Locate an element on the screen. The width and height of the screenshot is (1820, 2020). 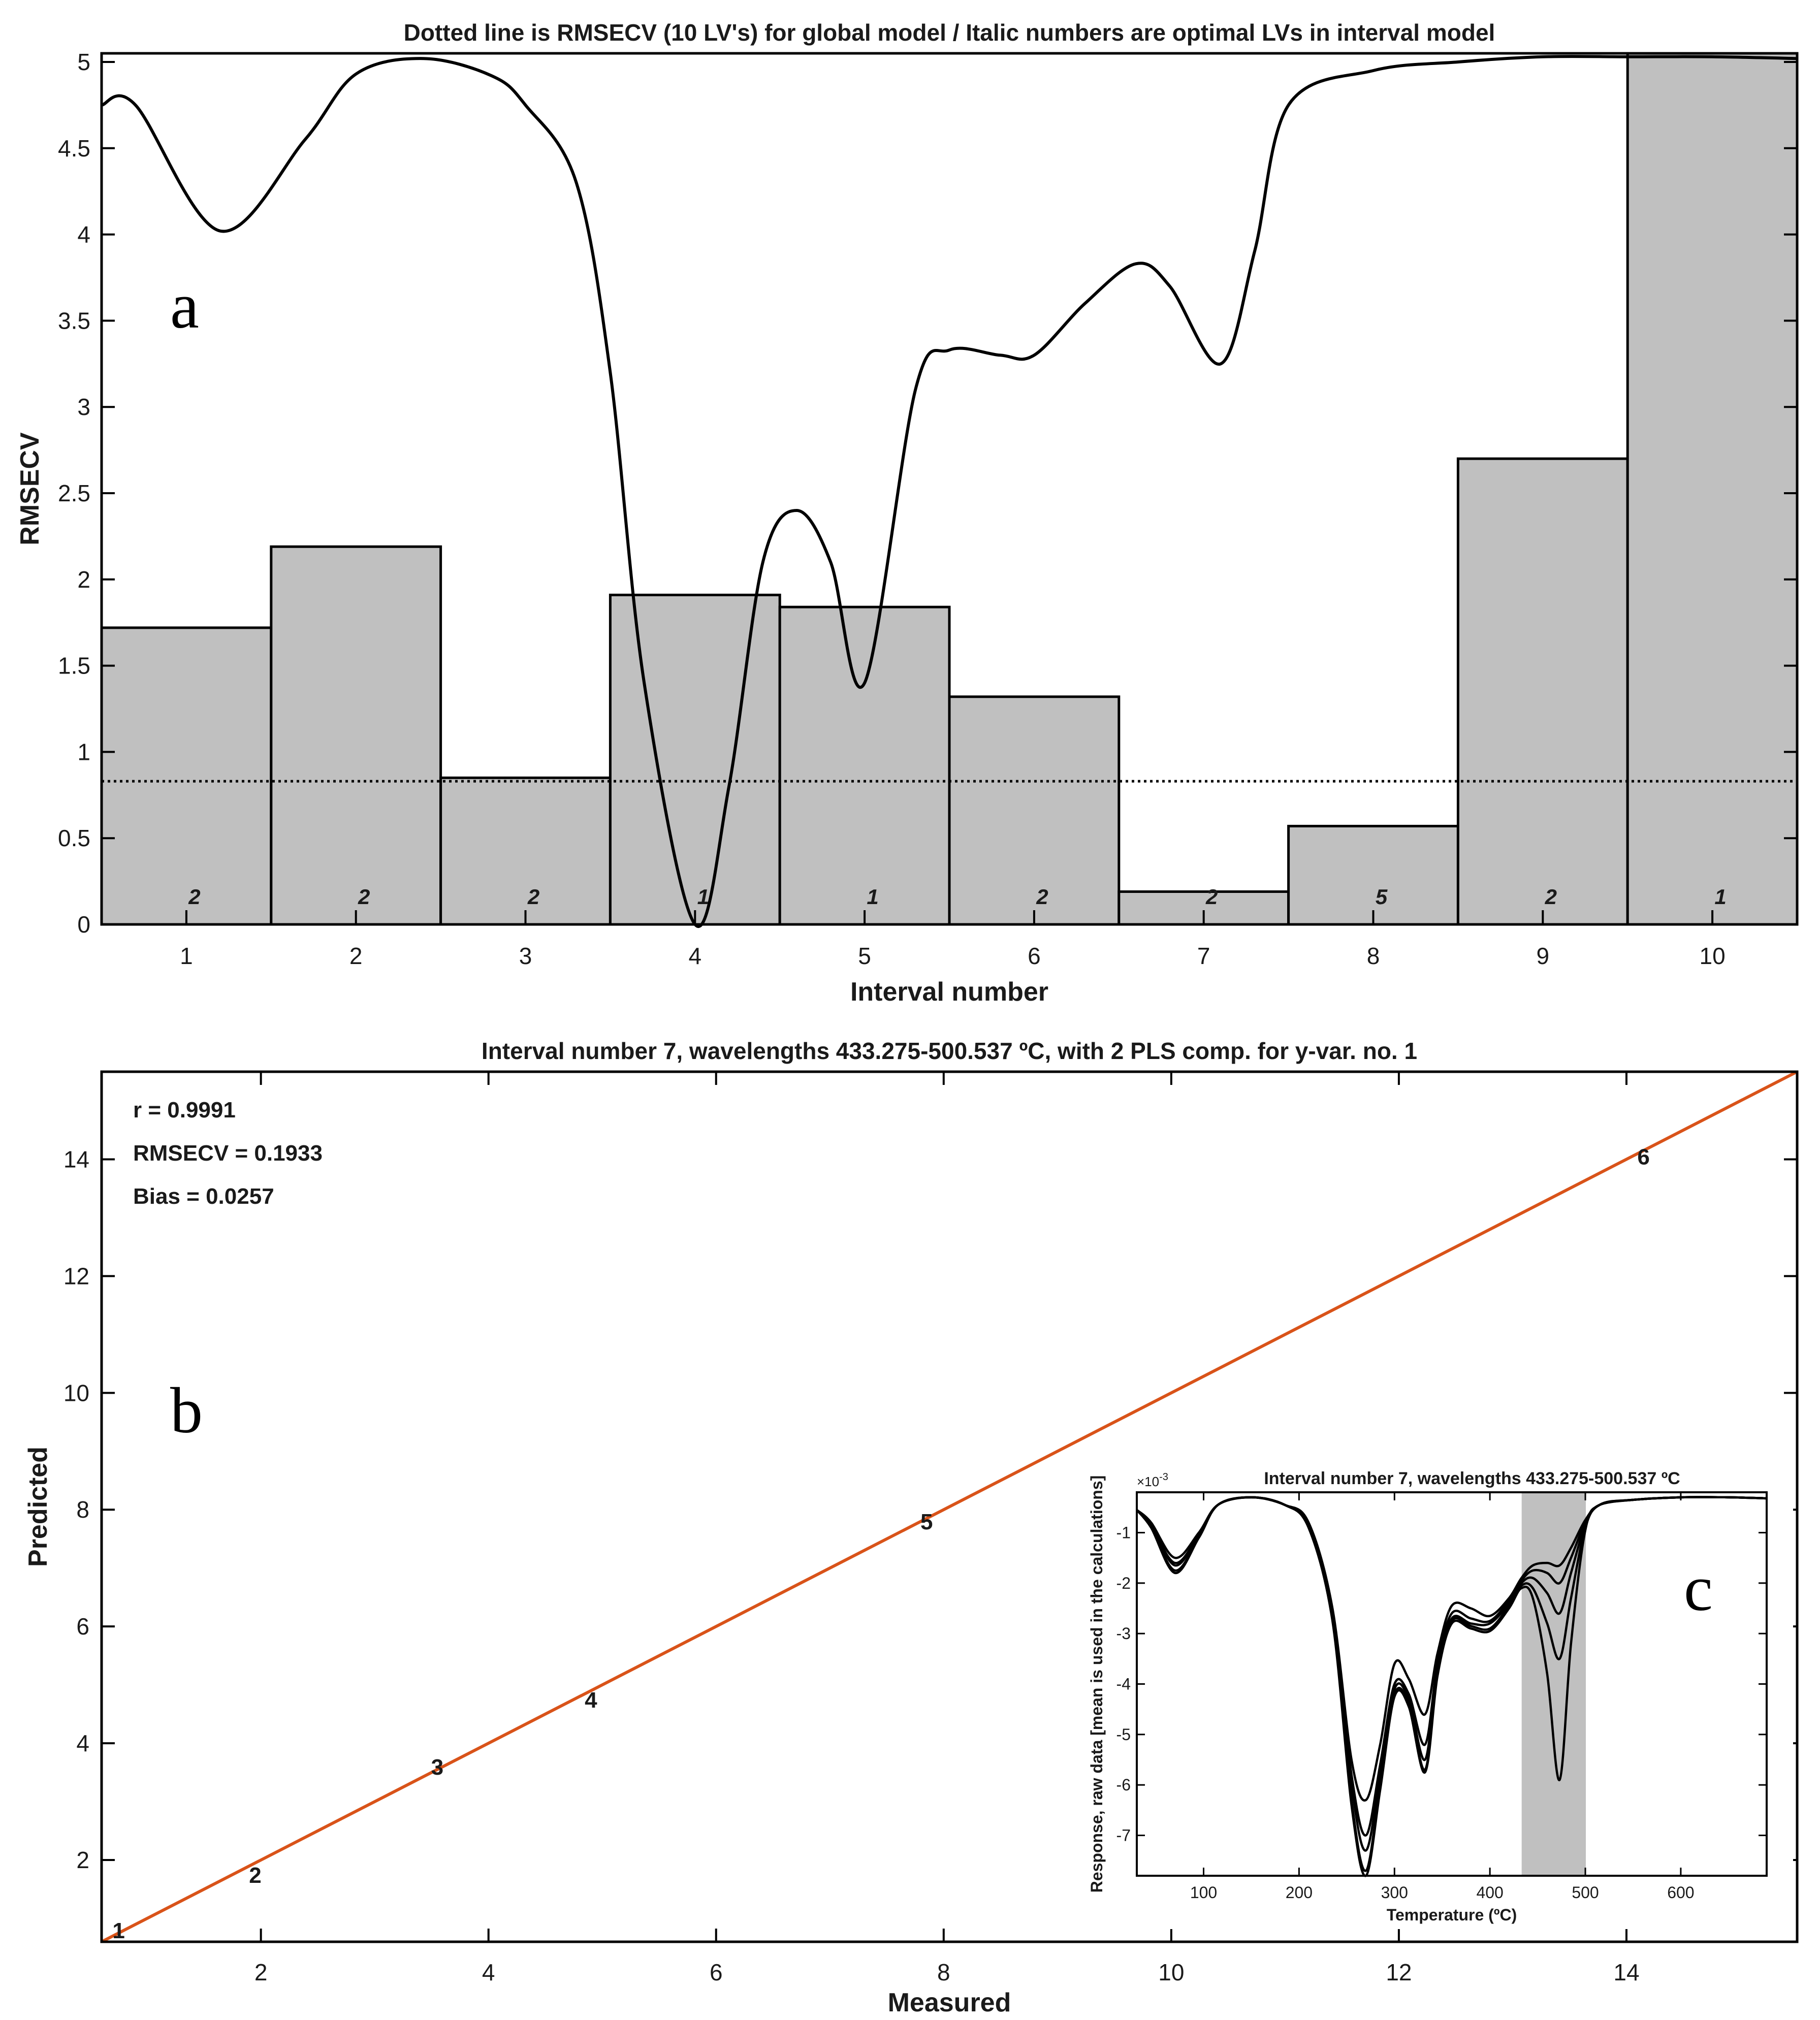
y-tick-label: 2.5 is located at coordinates (74, 493).